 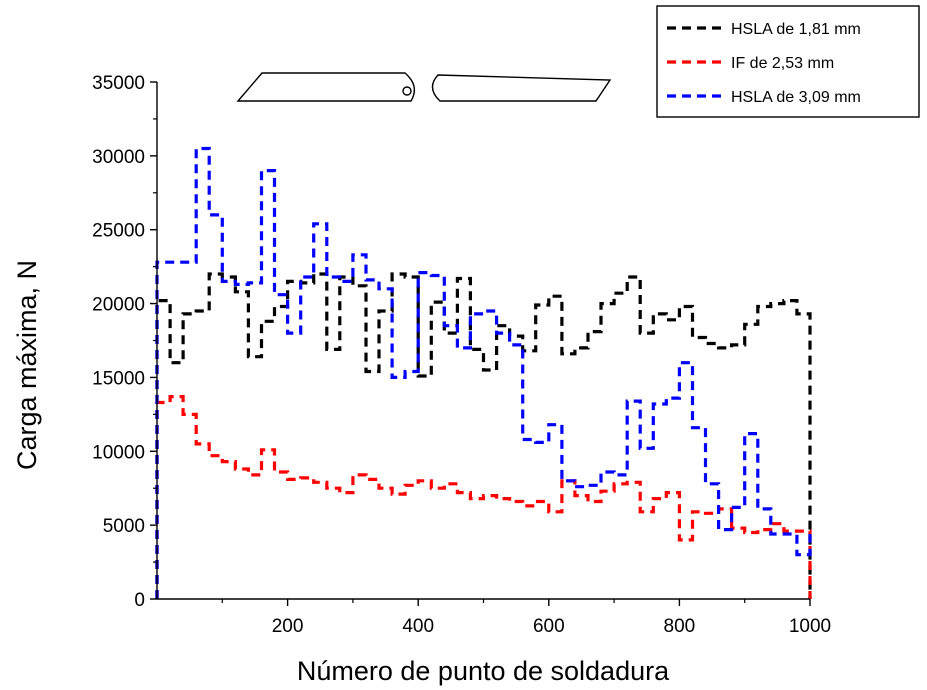 What do you see at coordinates (549, 626) in the screenshot?
I see `x-tick-label-2: 600` at bounding box center [549, 626].